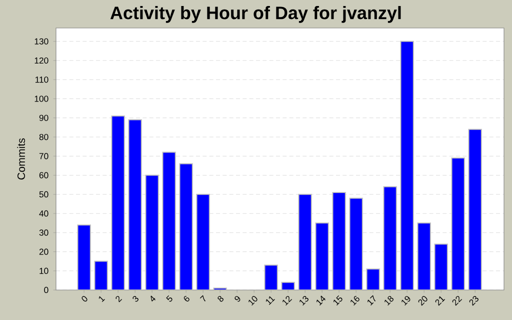 The height and width of the screenshot is (320, 512). Describe the element at coordinates (287, 301) in the screenshot. I see `x-tick-label: 12` at that location.